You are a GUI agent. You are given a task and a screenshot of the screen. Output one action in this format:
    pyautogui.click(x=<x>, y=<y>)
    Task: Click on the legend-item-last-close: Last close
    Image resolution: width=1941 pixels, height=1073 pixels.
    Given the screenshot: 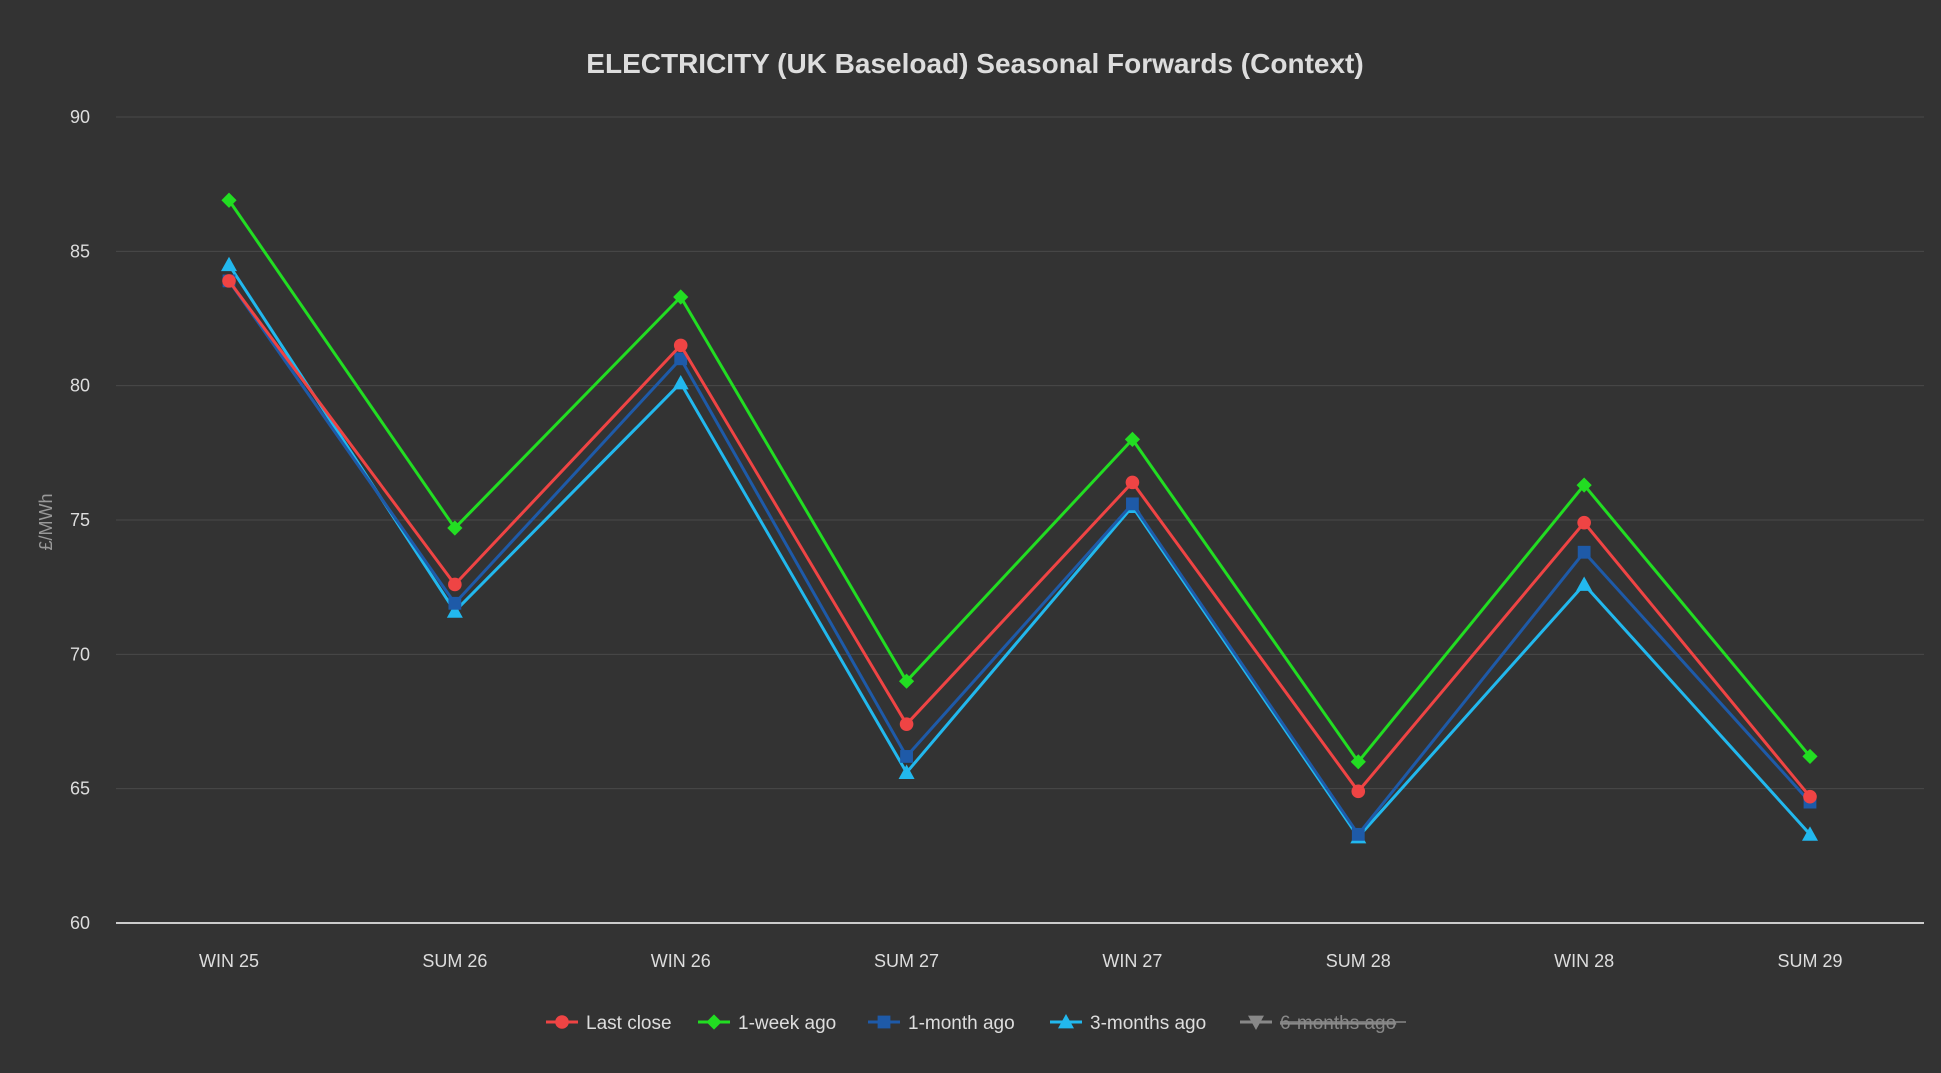 What is the action you would take?
    pyautogui.click(x=609, y=1023)
    